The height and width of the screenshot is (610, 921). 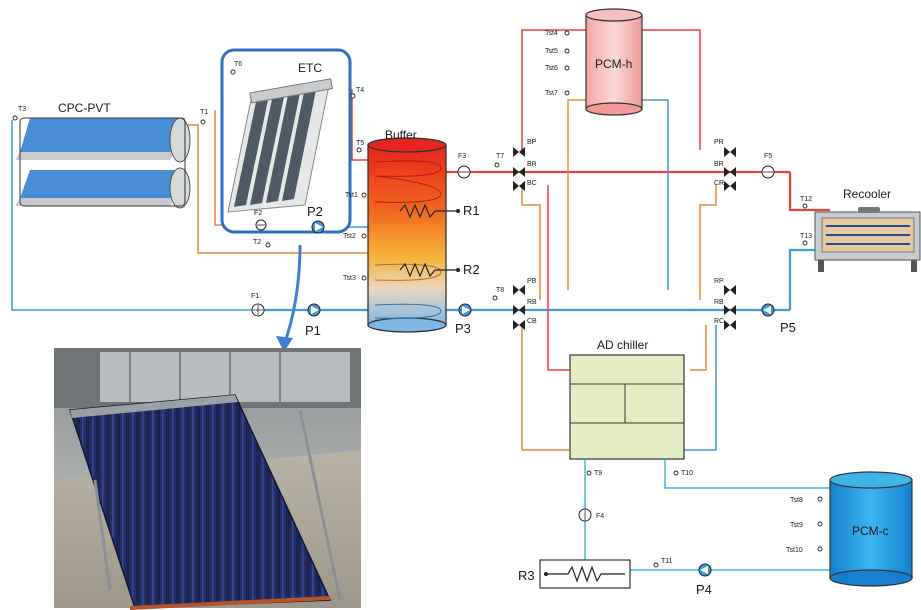 I want to click on buffer-label: Buffer, so click(x=401, y=135).